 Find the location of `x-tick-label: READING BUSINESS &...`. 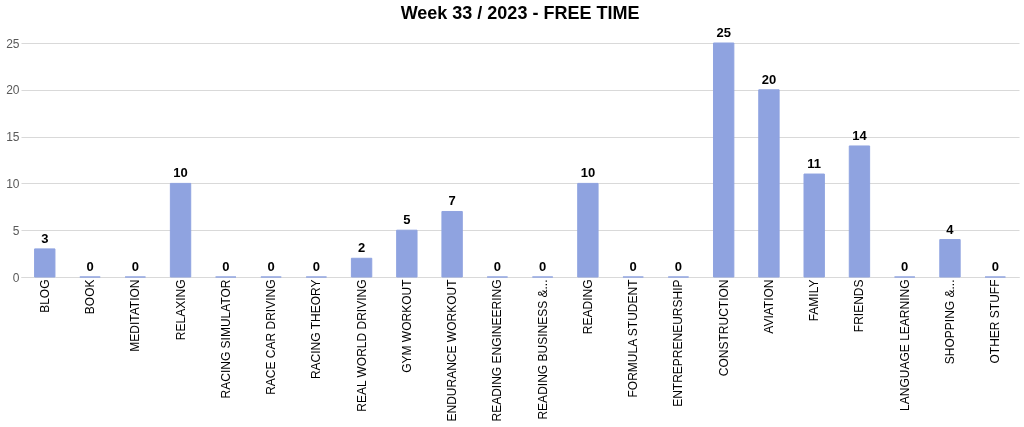

x-tick-label: READING BUSINESS &... is located at coordinates (542, 349).